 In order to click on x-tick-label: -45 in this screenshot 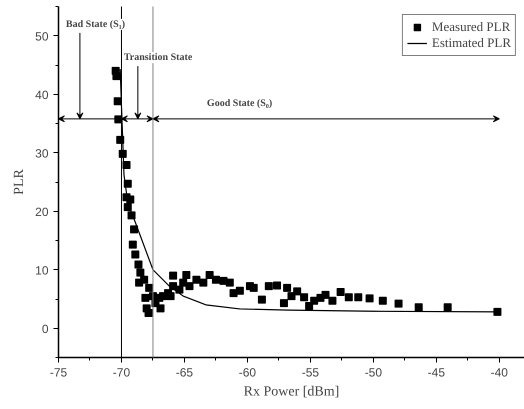, I will do `click(437, 373)`.